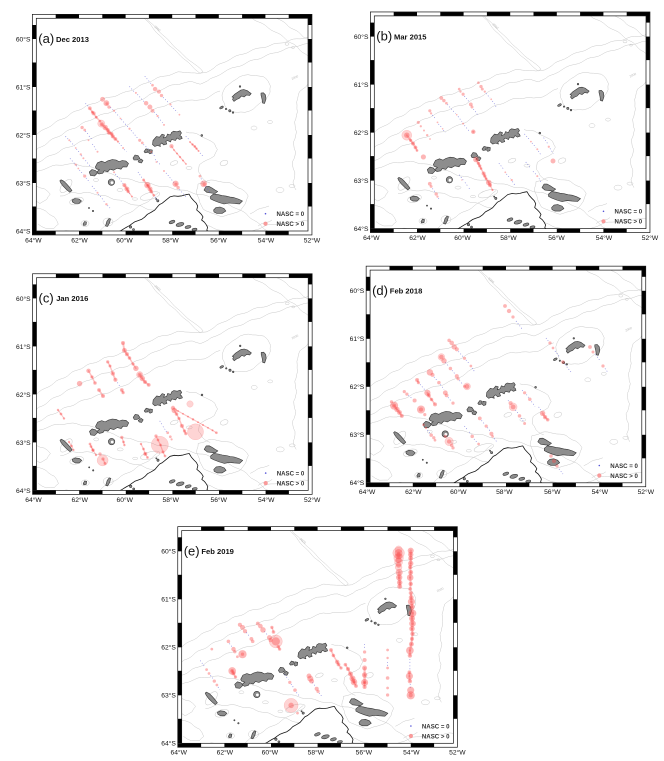 The width and height of the screenshot is (664, 761). What do you see at coordinates (192, 550) in the screenshot?
I see `svg-text: (e)` at bounding box center [192, 550].